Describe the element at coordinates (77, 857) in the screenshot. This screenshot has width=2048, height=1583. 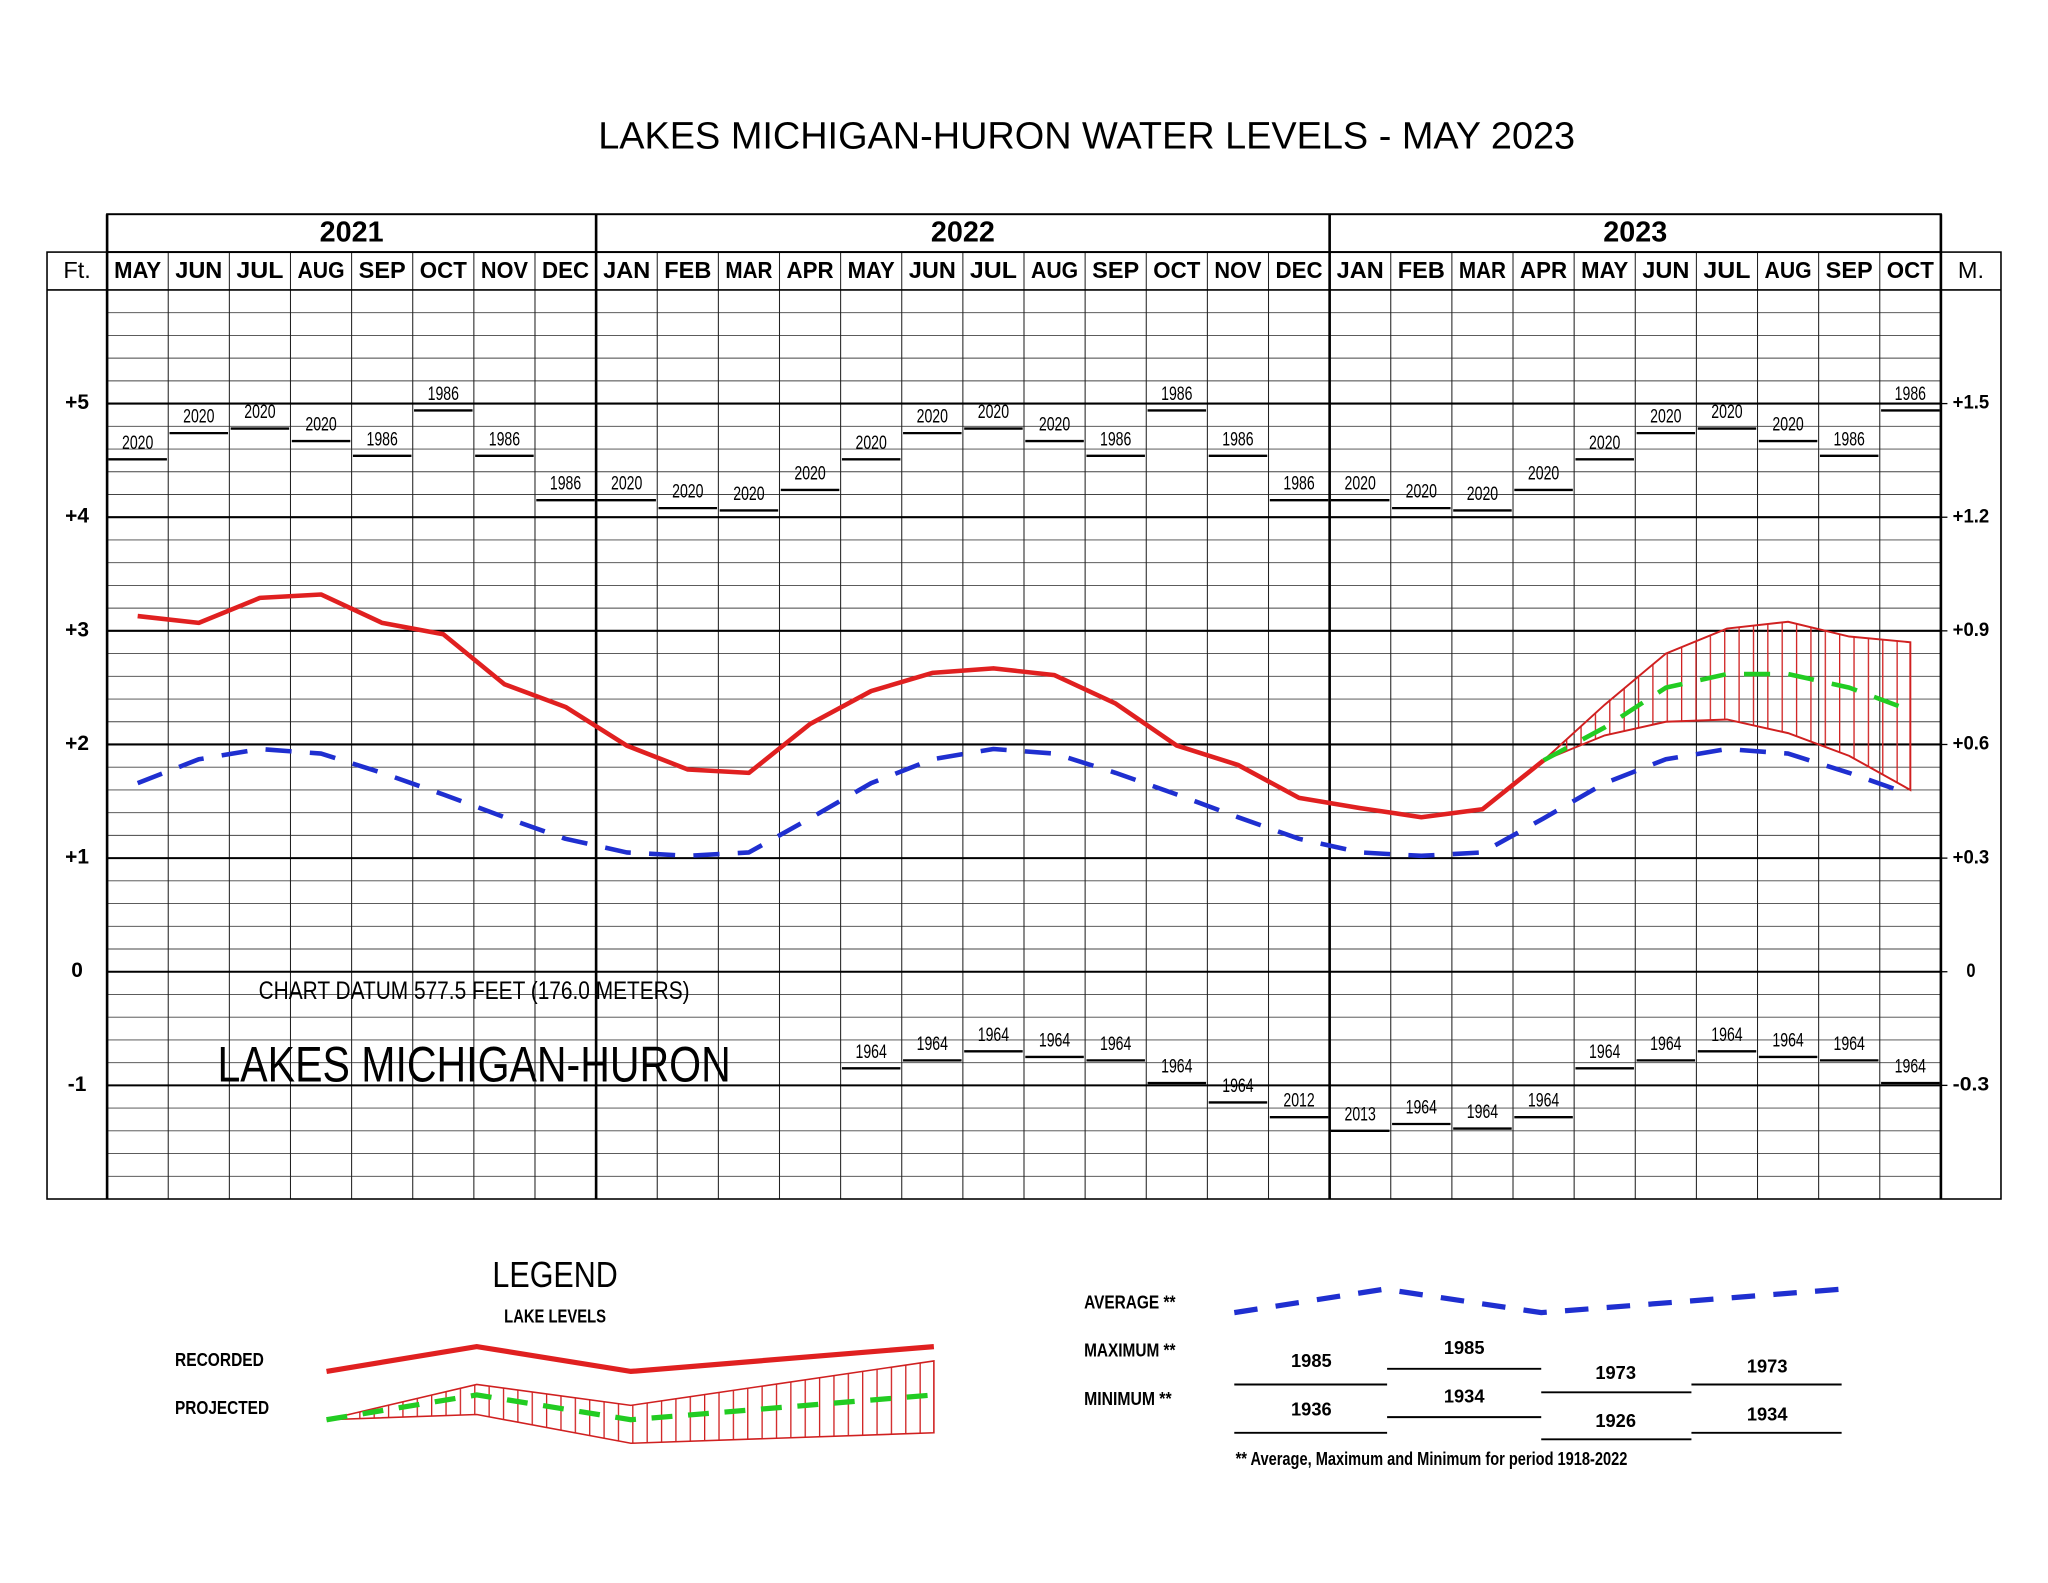
I see `y-tick-label: +1` at that location.